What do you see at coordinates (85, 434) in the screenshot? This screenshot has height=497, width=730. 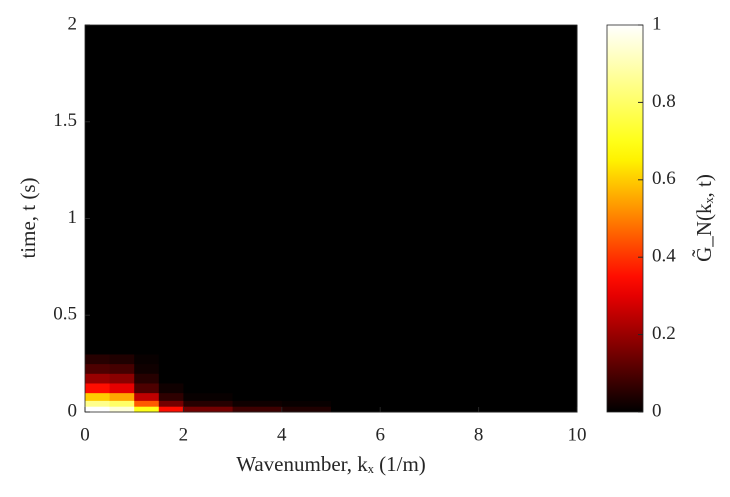 I see `x-tick-label: 0` at bounding box center [85, 434].